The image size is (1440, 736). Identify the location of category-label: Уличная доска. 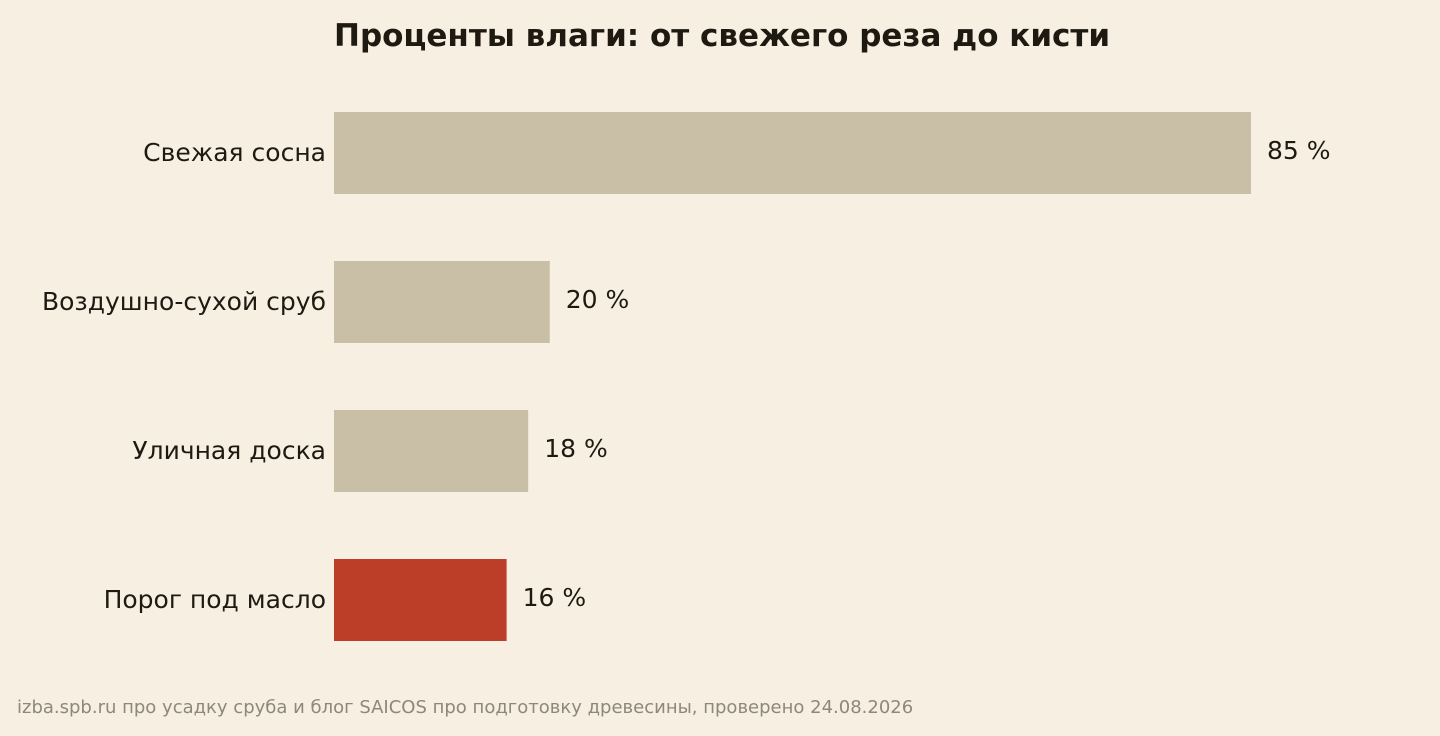
(229, 450).